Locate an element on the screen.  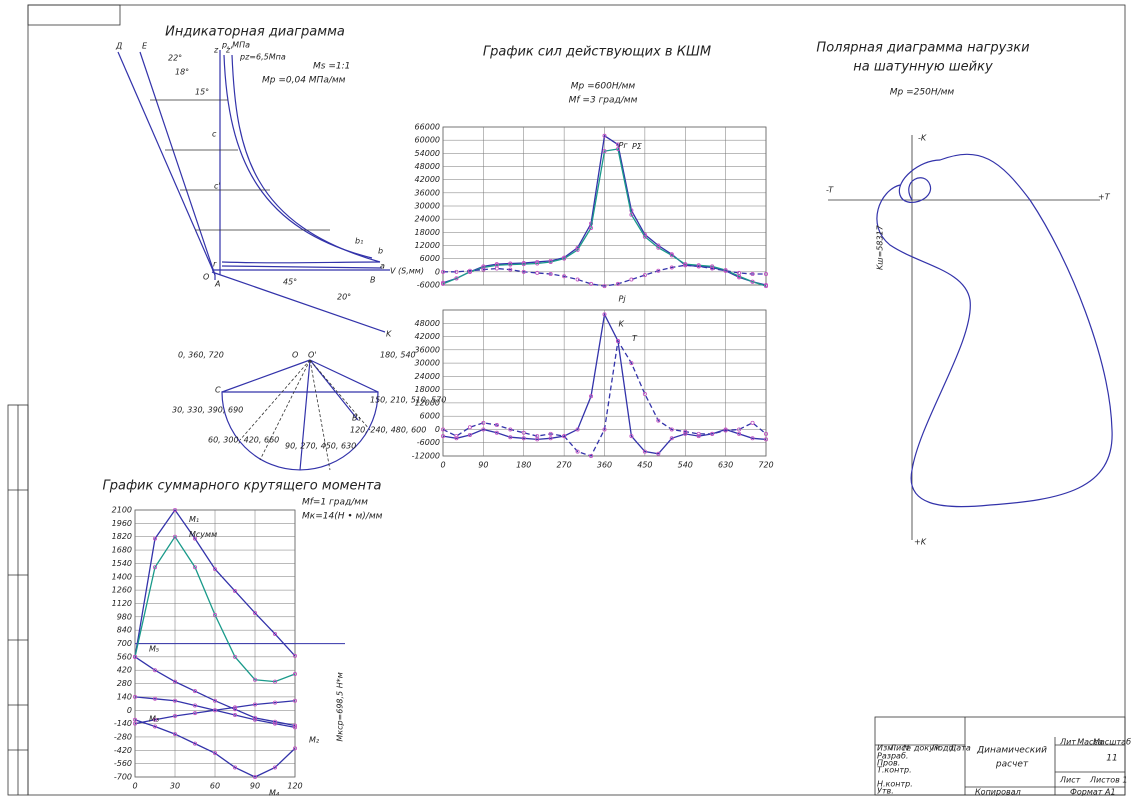
series-label: K is located at coordinates (622, 324).